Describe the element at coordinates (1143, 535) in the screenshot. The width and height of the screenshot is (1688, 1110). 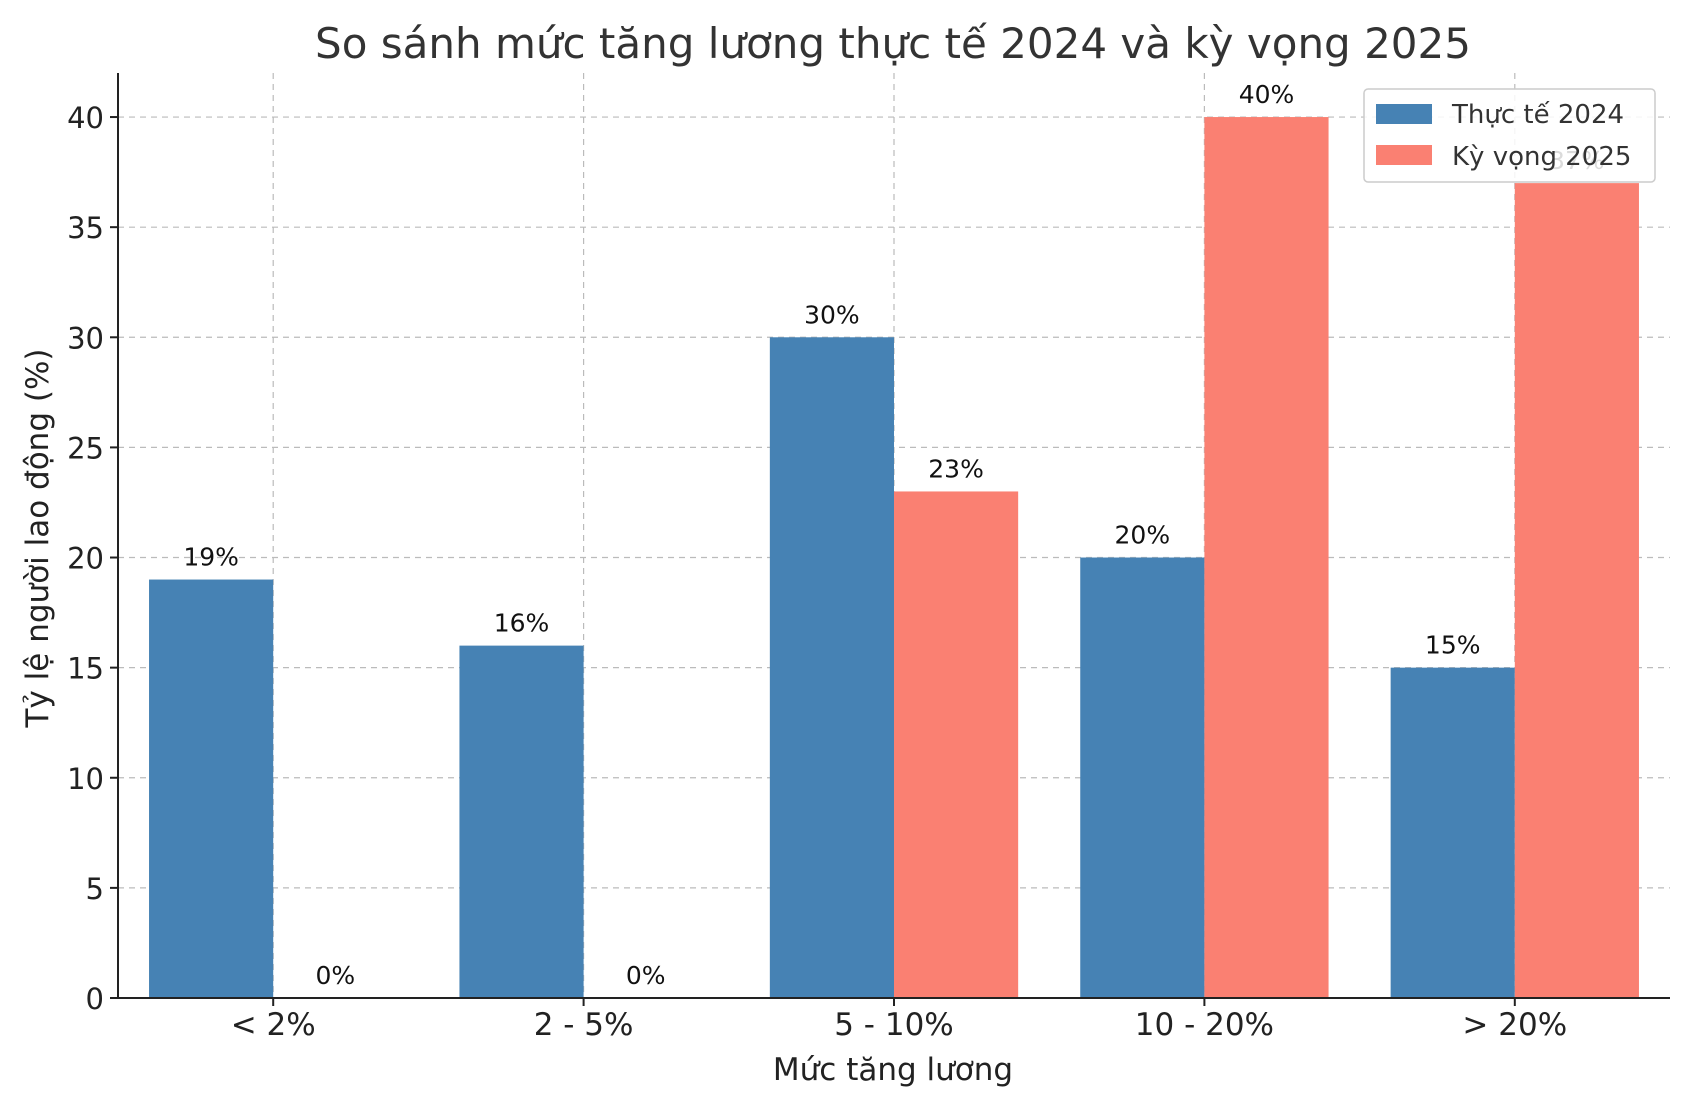
I see `data-label: 20%` at that location.